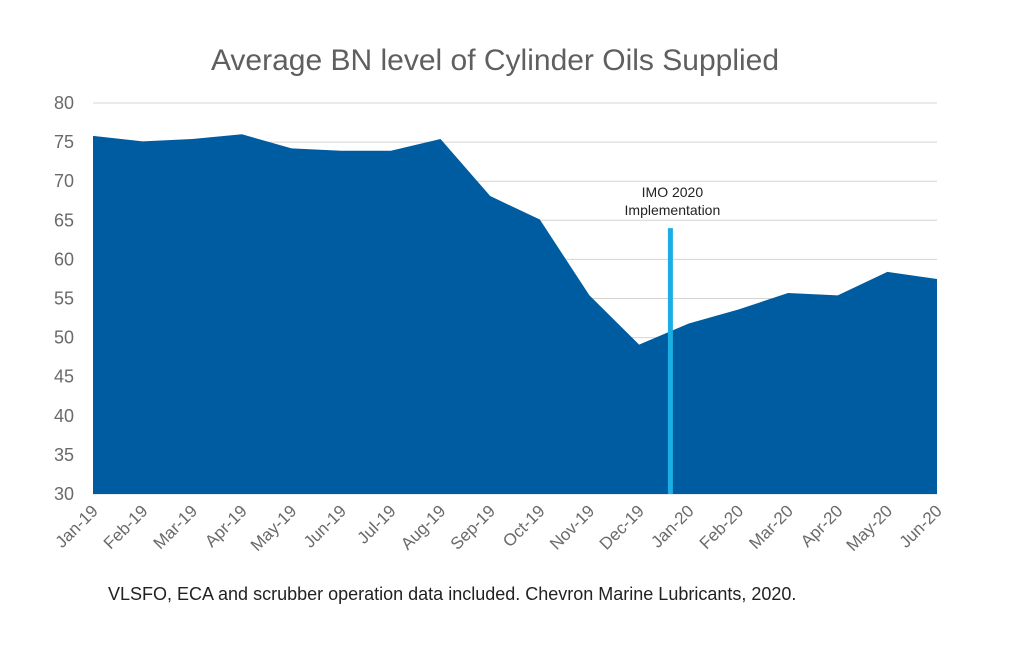 Image resolution: width=1024 pixels, height=653 pixels. Describe the element at coordinates (423, 527) in the screenshot. I see `x-tick-label: Aug-19` at that location.